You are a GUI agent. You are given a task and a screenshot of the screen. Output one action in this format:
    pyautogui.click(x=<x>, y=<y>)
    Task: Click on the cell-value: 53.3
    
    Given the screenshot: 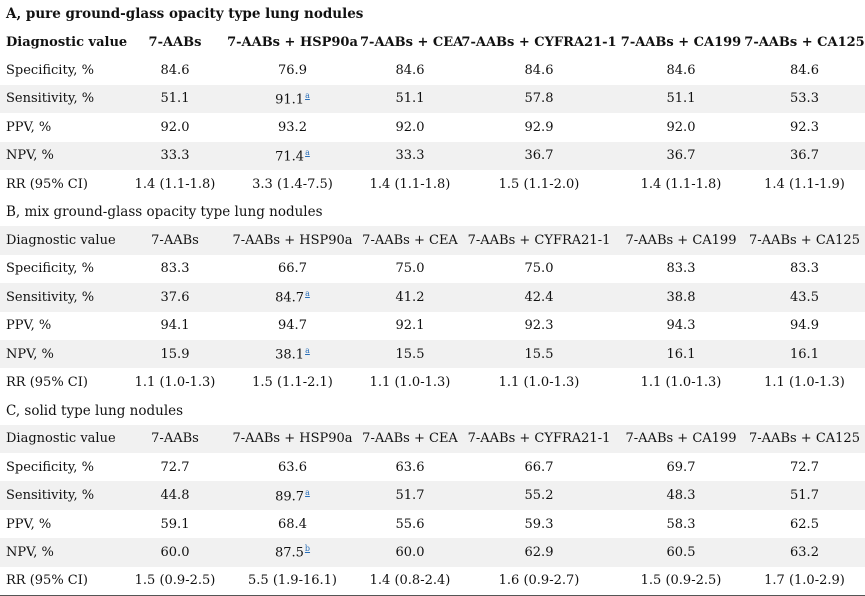 What is the action you would take?
    pyautogui.click(x=804, y=99)
    